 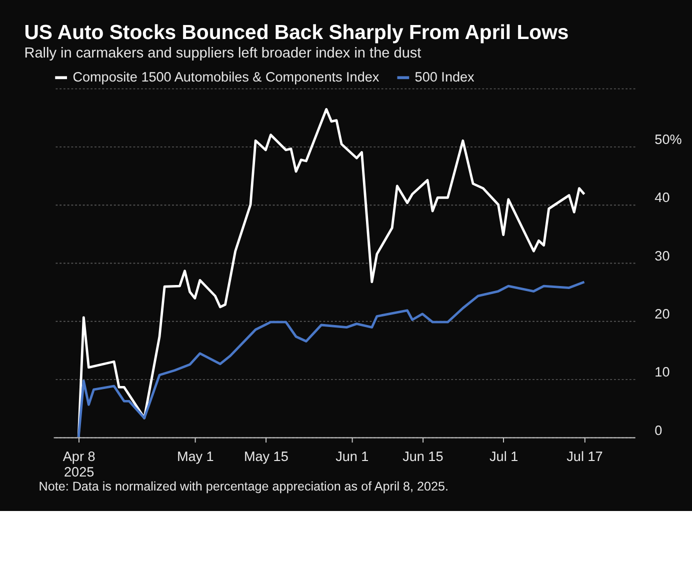 What do you see at coordinates (584, 456) in the screenshot?
I see `x-tick-label: Jul 17` at bounding box center [584, 456].